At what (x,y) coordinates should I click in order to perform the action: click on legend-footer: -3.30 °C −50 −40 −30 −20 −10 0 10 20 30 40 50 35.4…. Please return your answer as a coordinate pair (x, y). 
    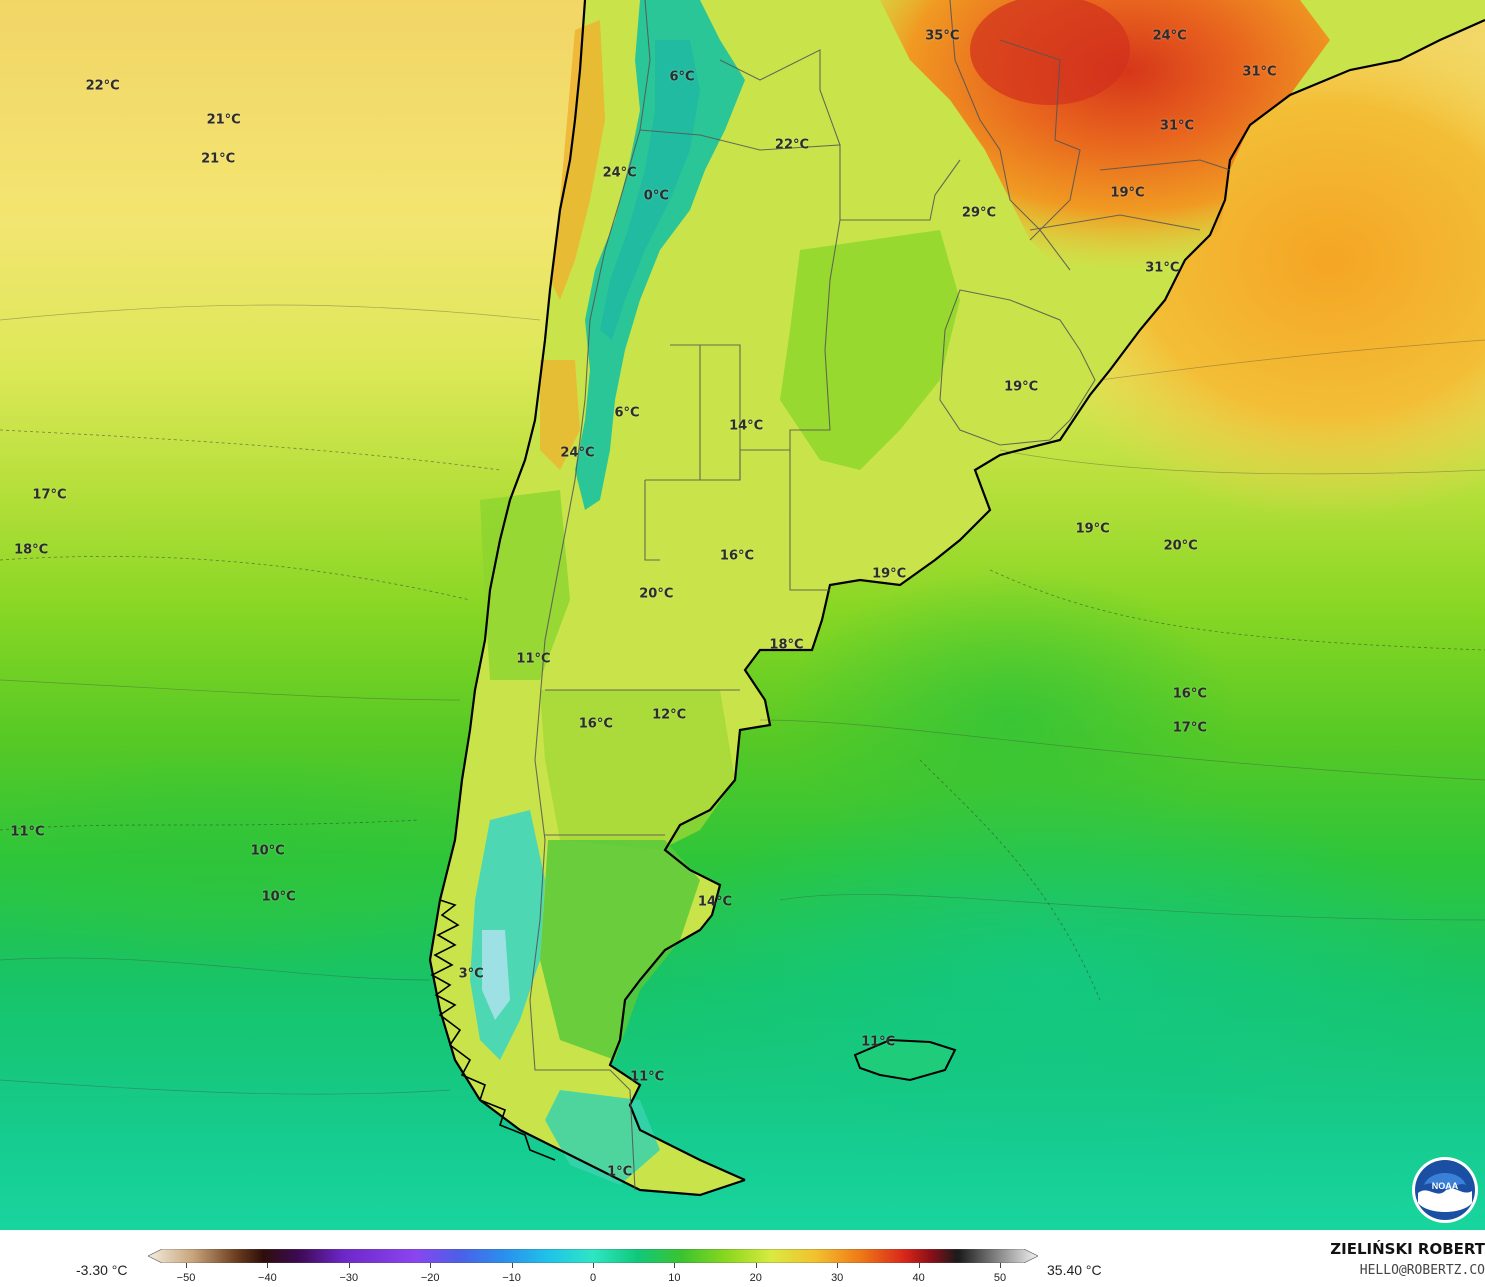
    Looking at the image, I should click on (742, 1258).